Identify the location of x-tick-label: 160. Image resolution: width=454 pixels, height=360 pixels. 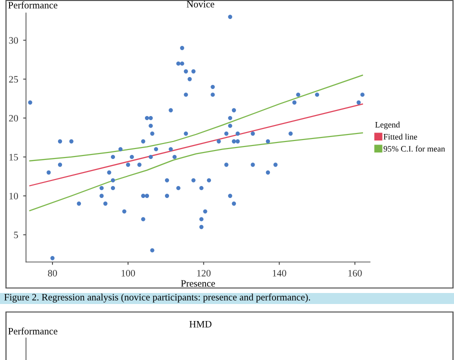
(355, 273).